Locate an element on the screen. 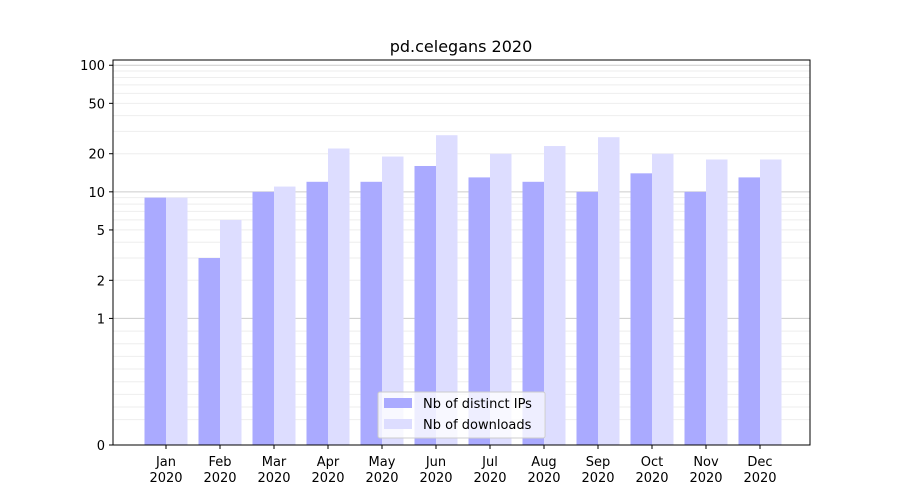  y-axis: 0 1 2 5 10 20 50 100 is located at coordinates (96, 256).